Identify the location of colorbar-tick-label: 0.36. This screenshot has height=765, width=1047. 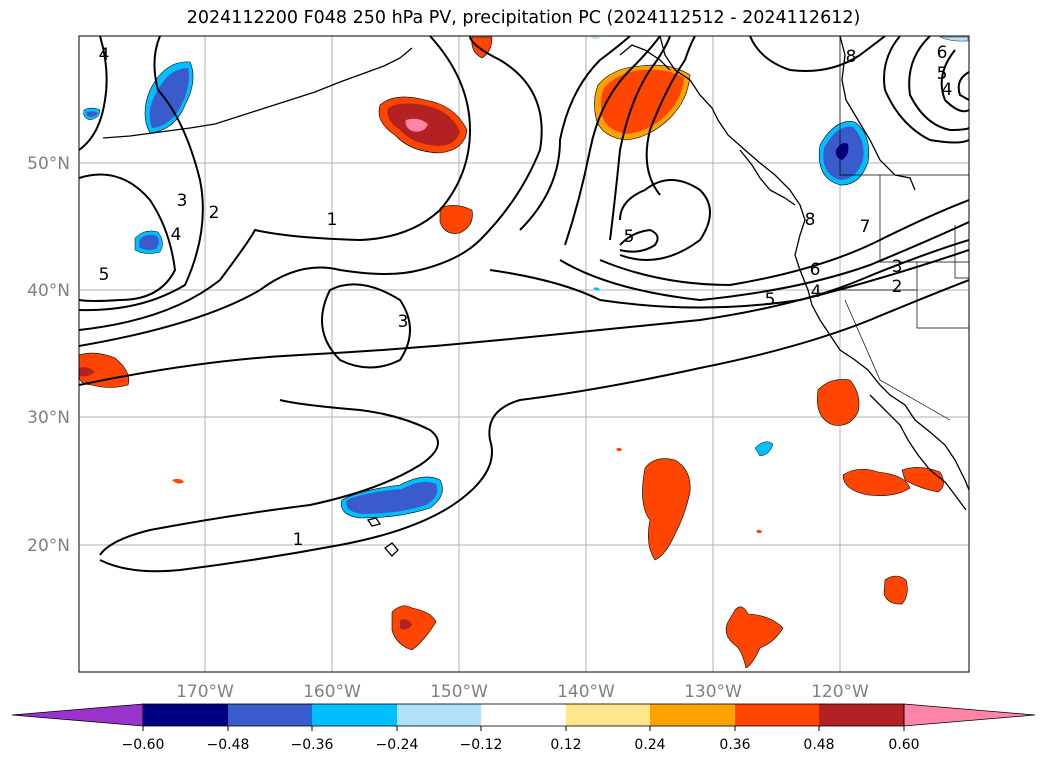
(734, 745).